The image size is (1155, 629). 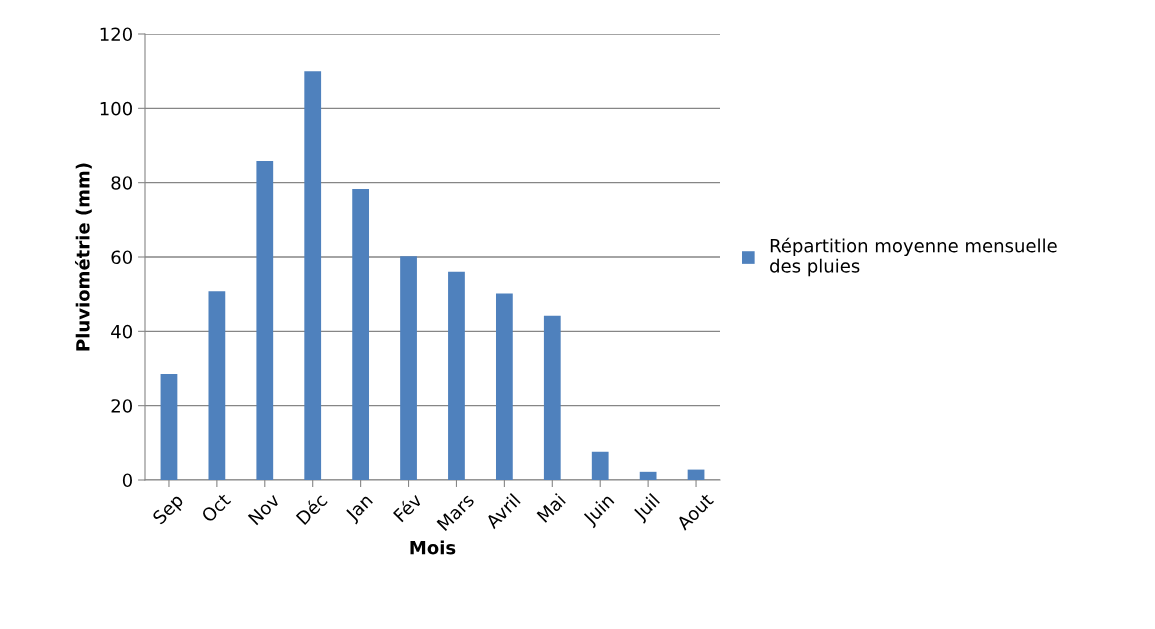 I want to click on y-tick-label: 80, so click(x=121, y=183).